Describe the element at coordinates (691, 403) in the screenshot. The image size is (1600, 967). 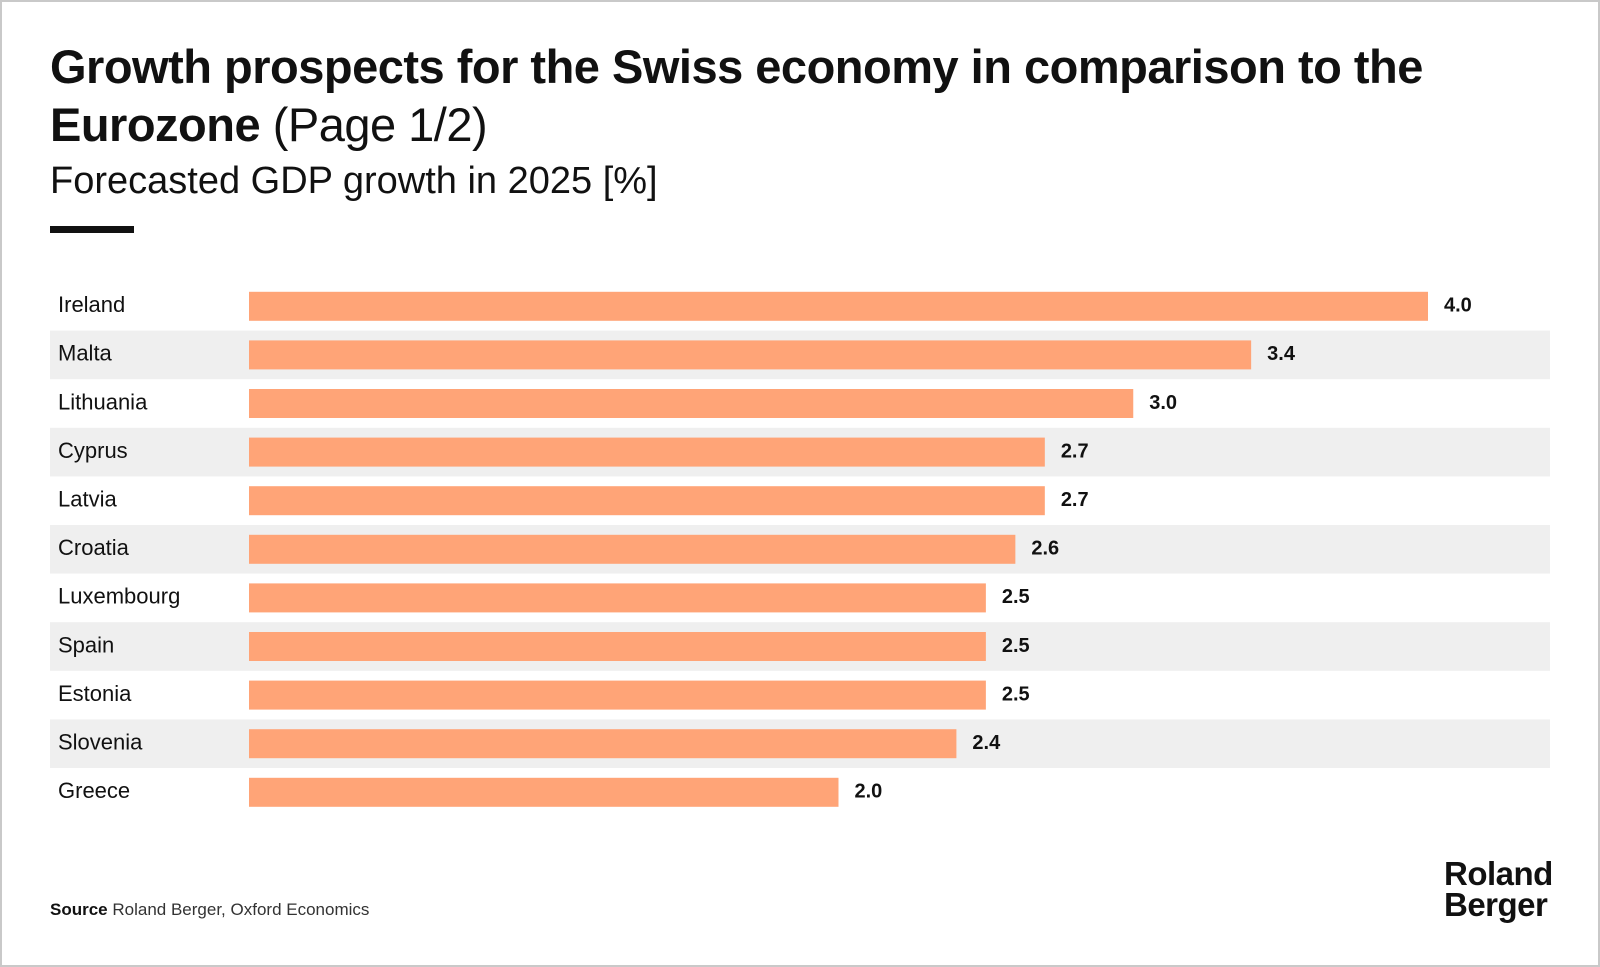
I see `bar-lithuania` at that location.